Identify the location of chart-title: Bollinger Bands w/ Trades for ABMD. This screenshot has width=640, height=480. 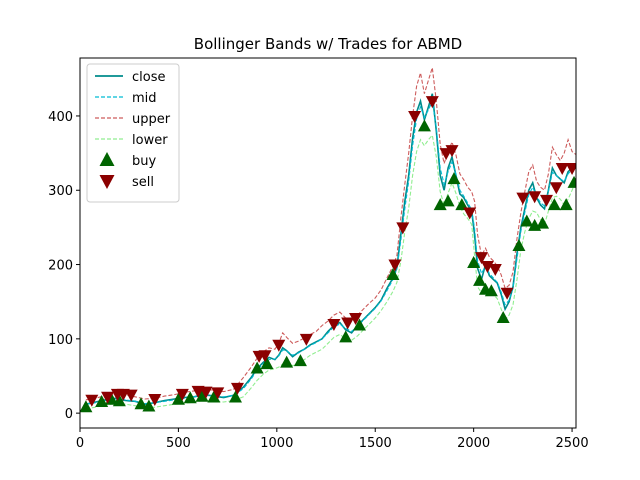
(328, 44).